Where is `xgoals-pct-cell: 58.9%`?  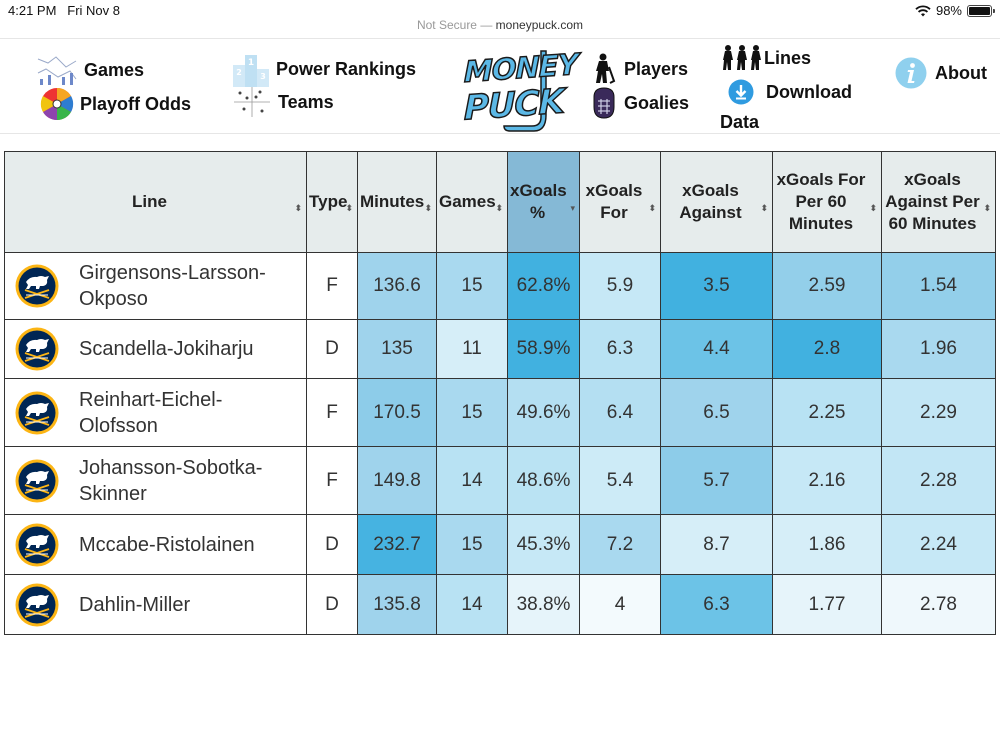
xgoals-pct-cell: 58.9% is located at coordinates (543, 349).